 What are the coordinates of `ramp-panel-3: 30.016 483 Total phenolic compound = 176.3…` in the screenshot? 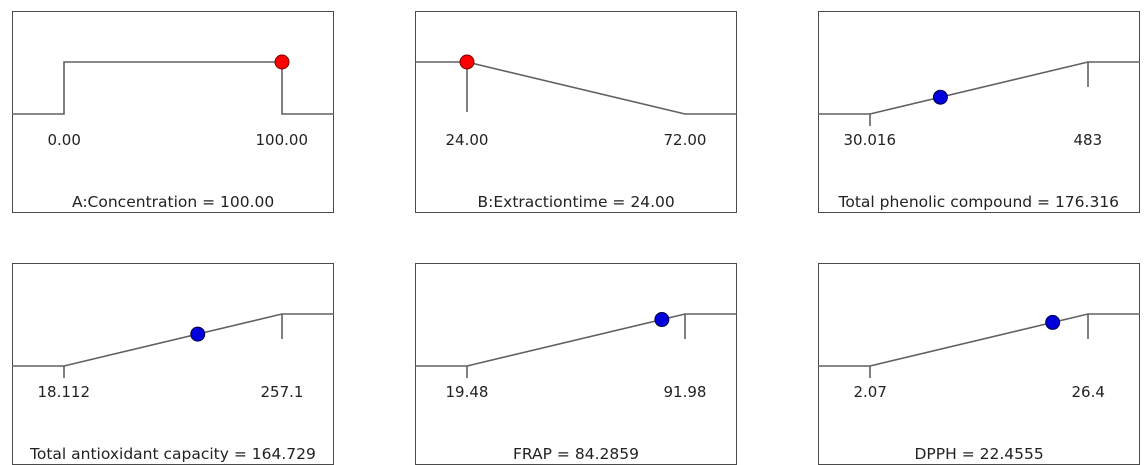 It's located at (979, 112).